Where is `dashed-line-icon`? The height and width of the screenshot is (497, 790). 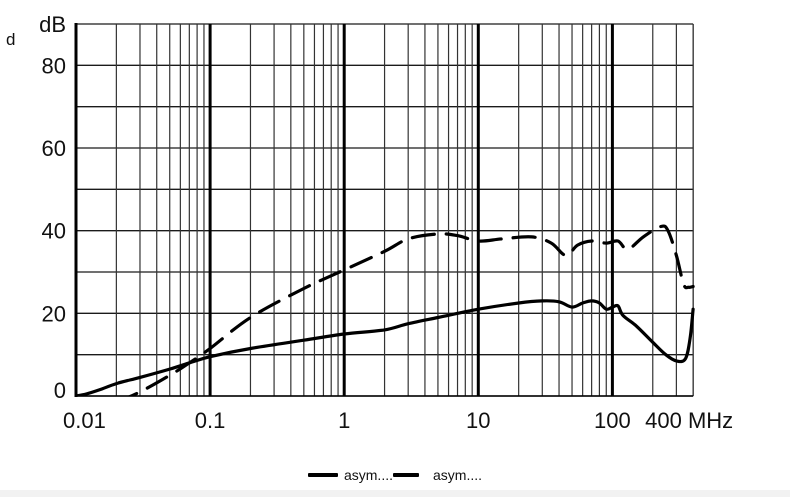
dashed-line-icon is located at coordinates (406, 475).